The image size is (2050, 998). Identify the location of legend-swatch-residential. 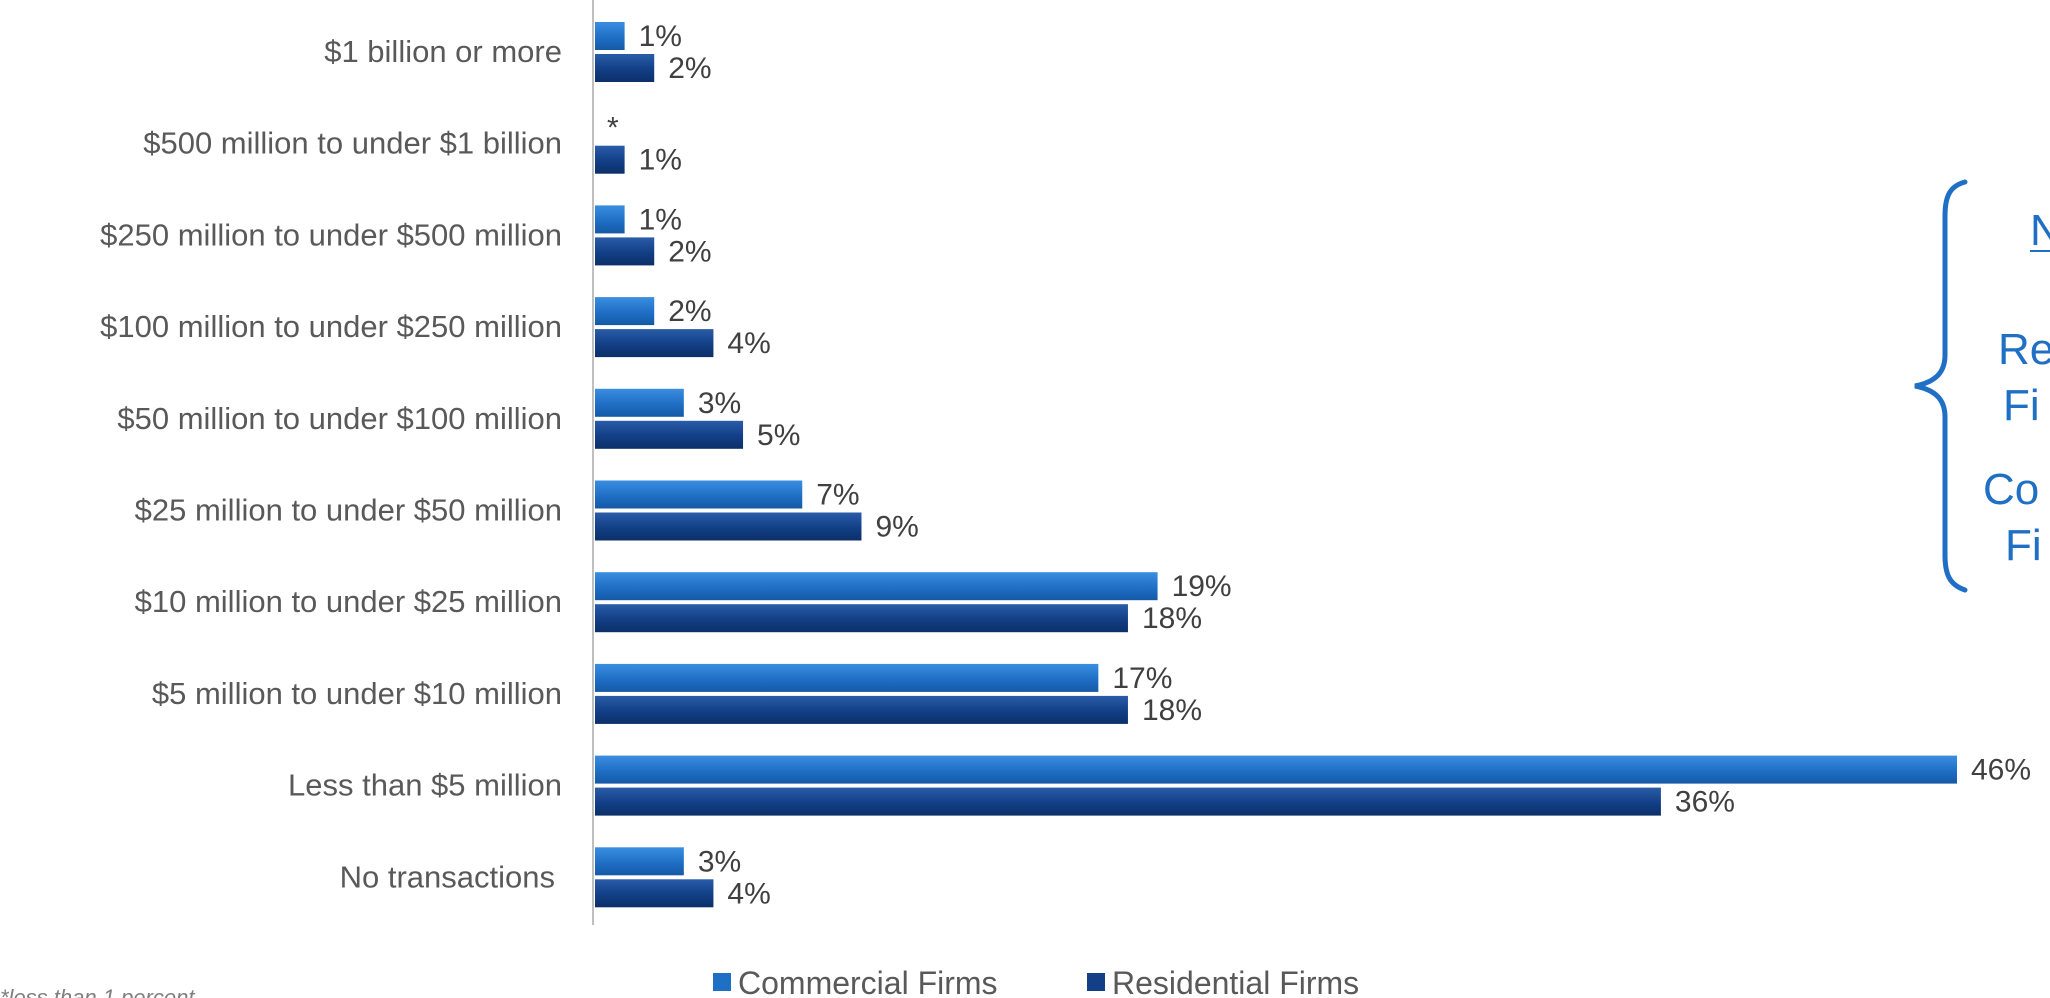
(1096, 982).